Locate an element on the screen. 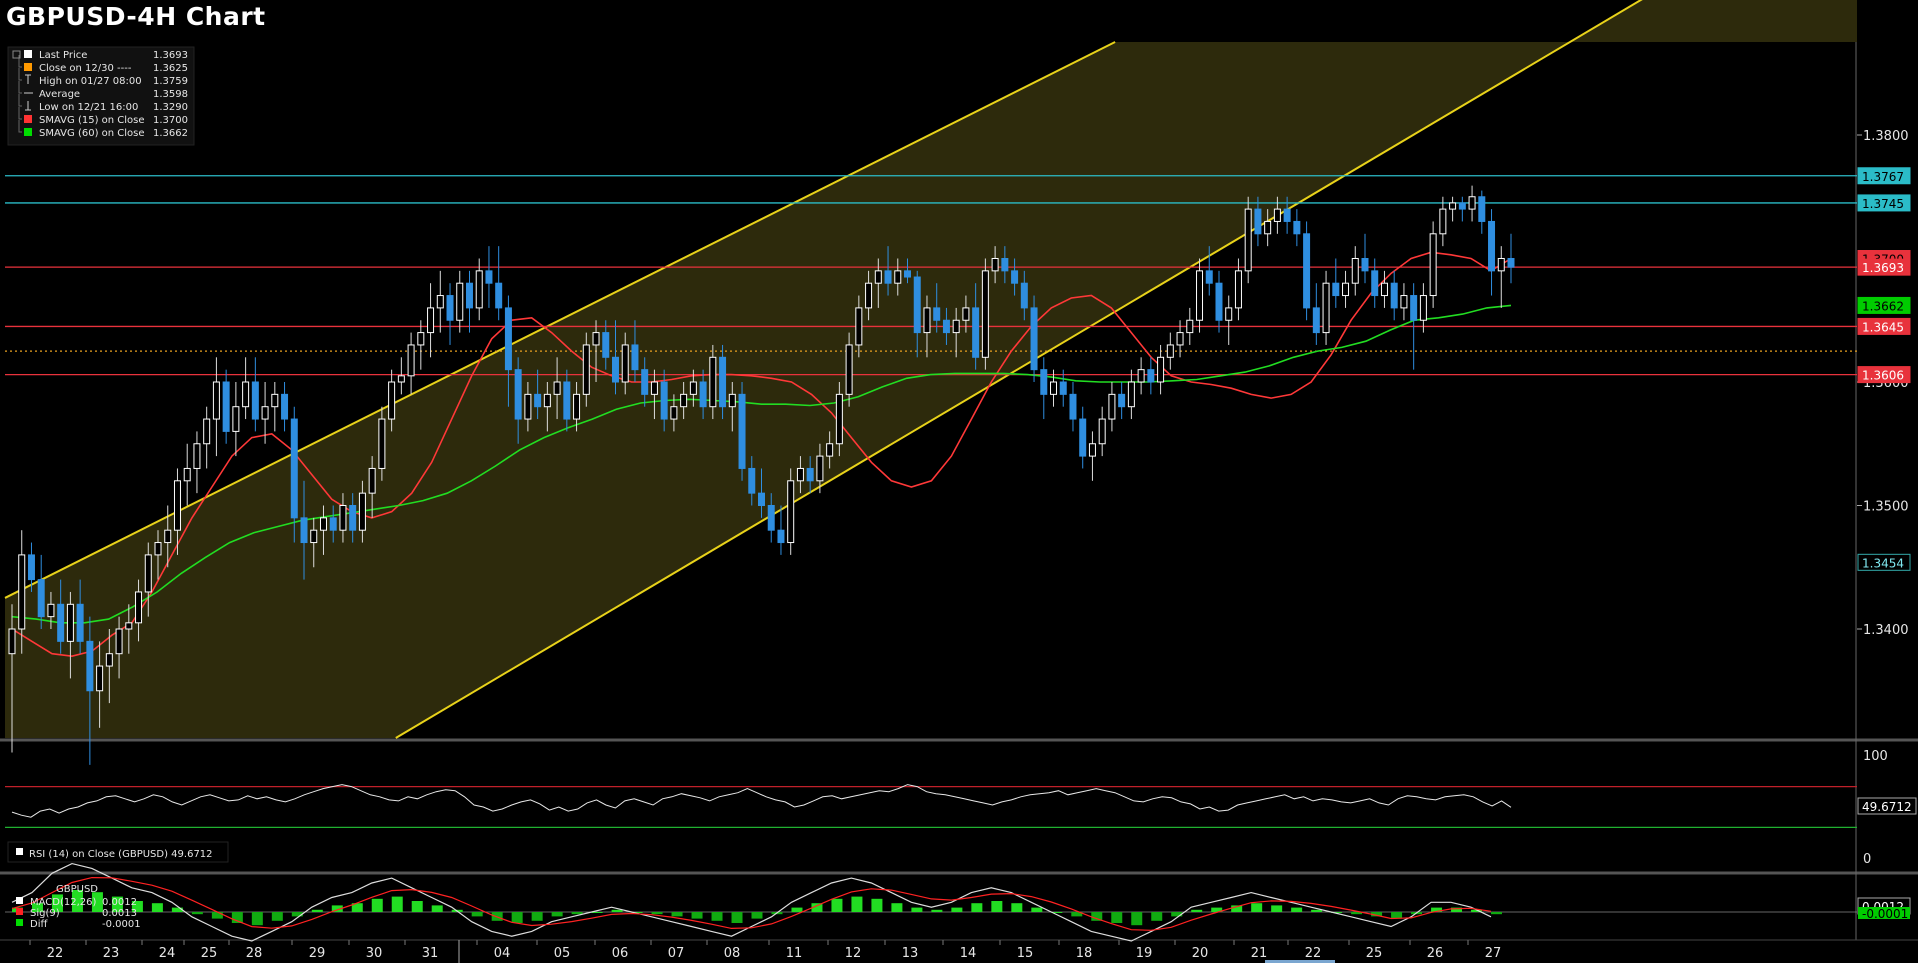 The height and width of the screenshot is (963, 1918). price-tag-label: 1.3645 is located at coordinates (1883, 327).